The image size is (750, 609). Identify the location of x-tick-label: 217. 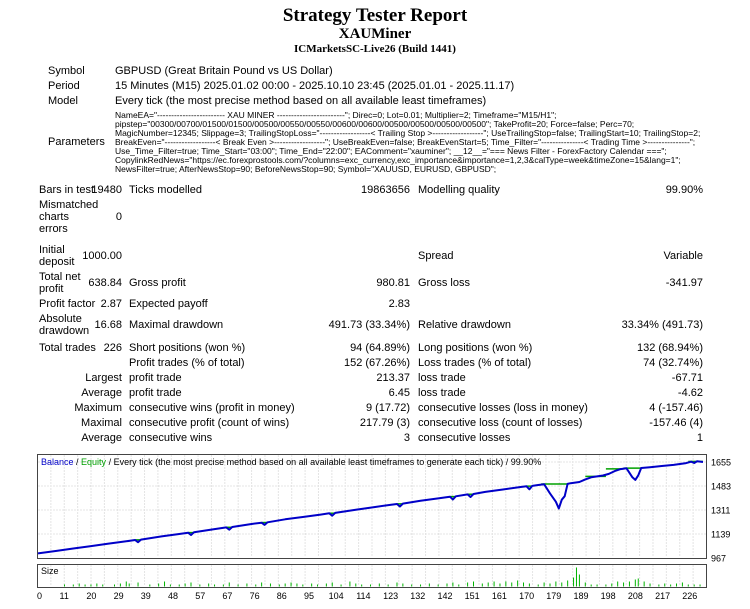
(662, 596).